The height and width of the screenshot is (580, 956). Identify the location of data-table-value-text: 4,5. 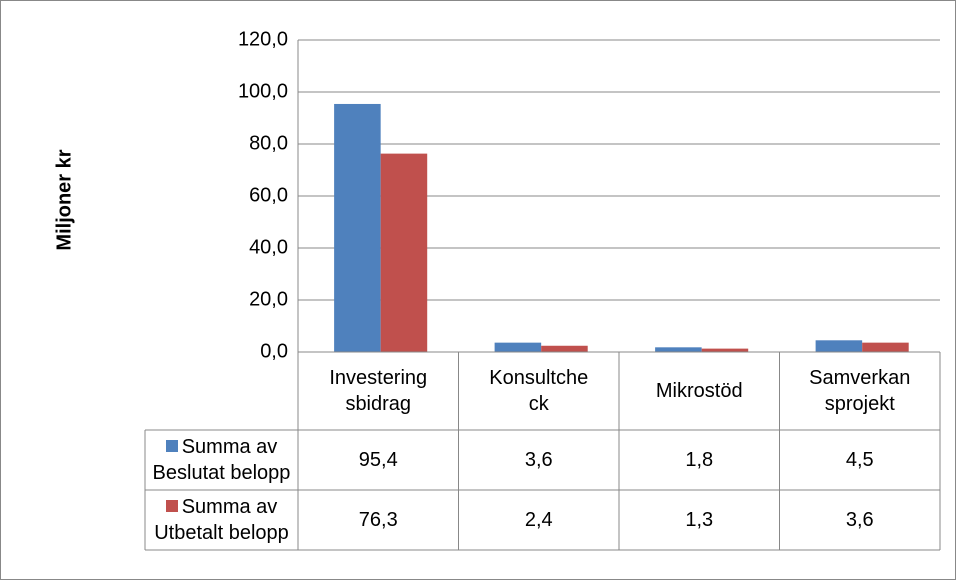
(859, 460).